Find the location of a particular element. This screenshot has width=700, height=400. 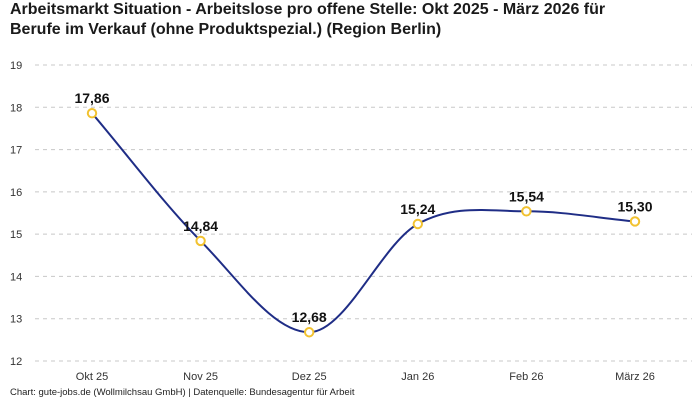

x-axis: Okt 25 Nov 25 Dez 25 Jan 26 Feb 26 März 26 is located at coordinates (365, 377).